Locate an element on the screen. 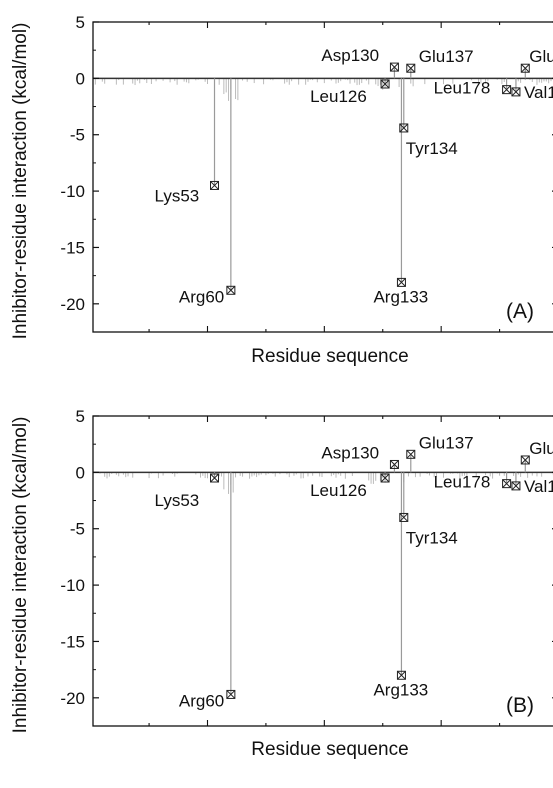 This screenshot has height=788, width=553. background-bars is located at coordinates (322, 89).